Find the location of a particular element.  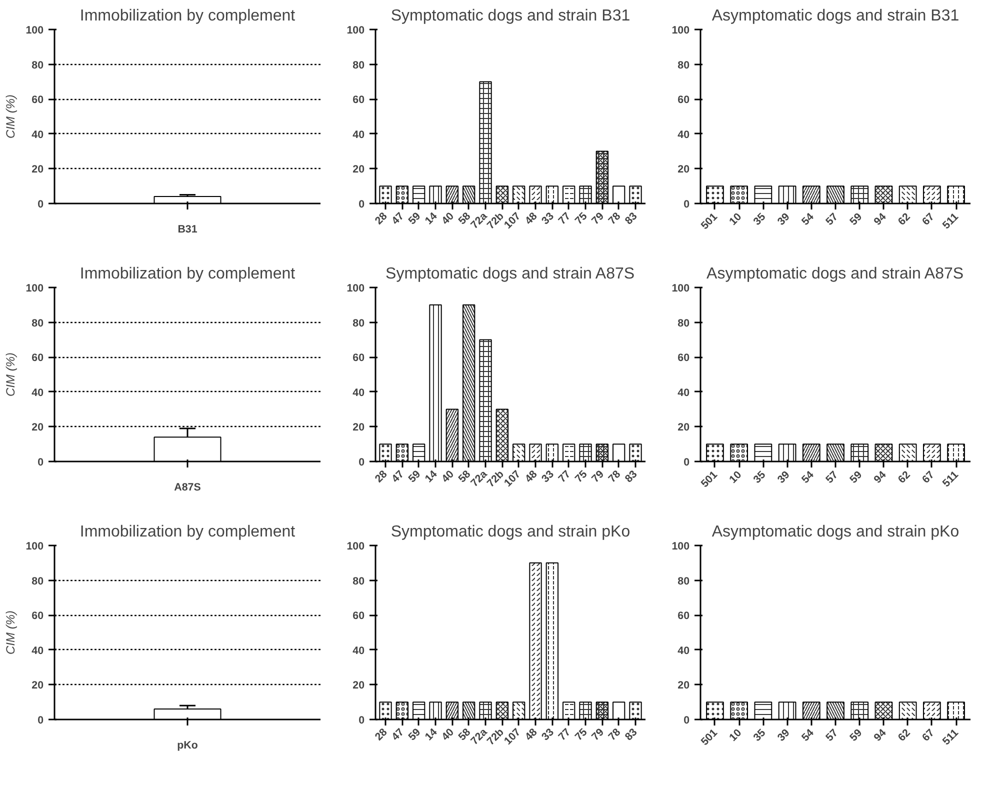

chart-title: Asymptomatic dogs and strain A87S is located at coordinates (835, 274).